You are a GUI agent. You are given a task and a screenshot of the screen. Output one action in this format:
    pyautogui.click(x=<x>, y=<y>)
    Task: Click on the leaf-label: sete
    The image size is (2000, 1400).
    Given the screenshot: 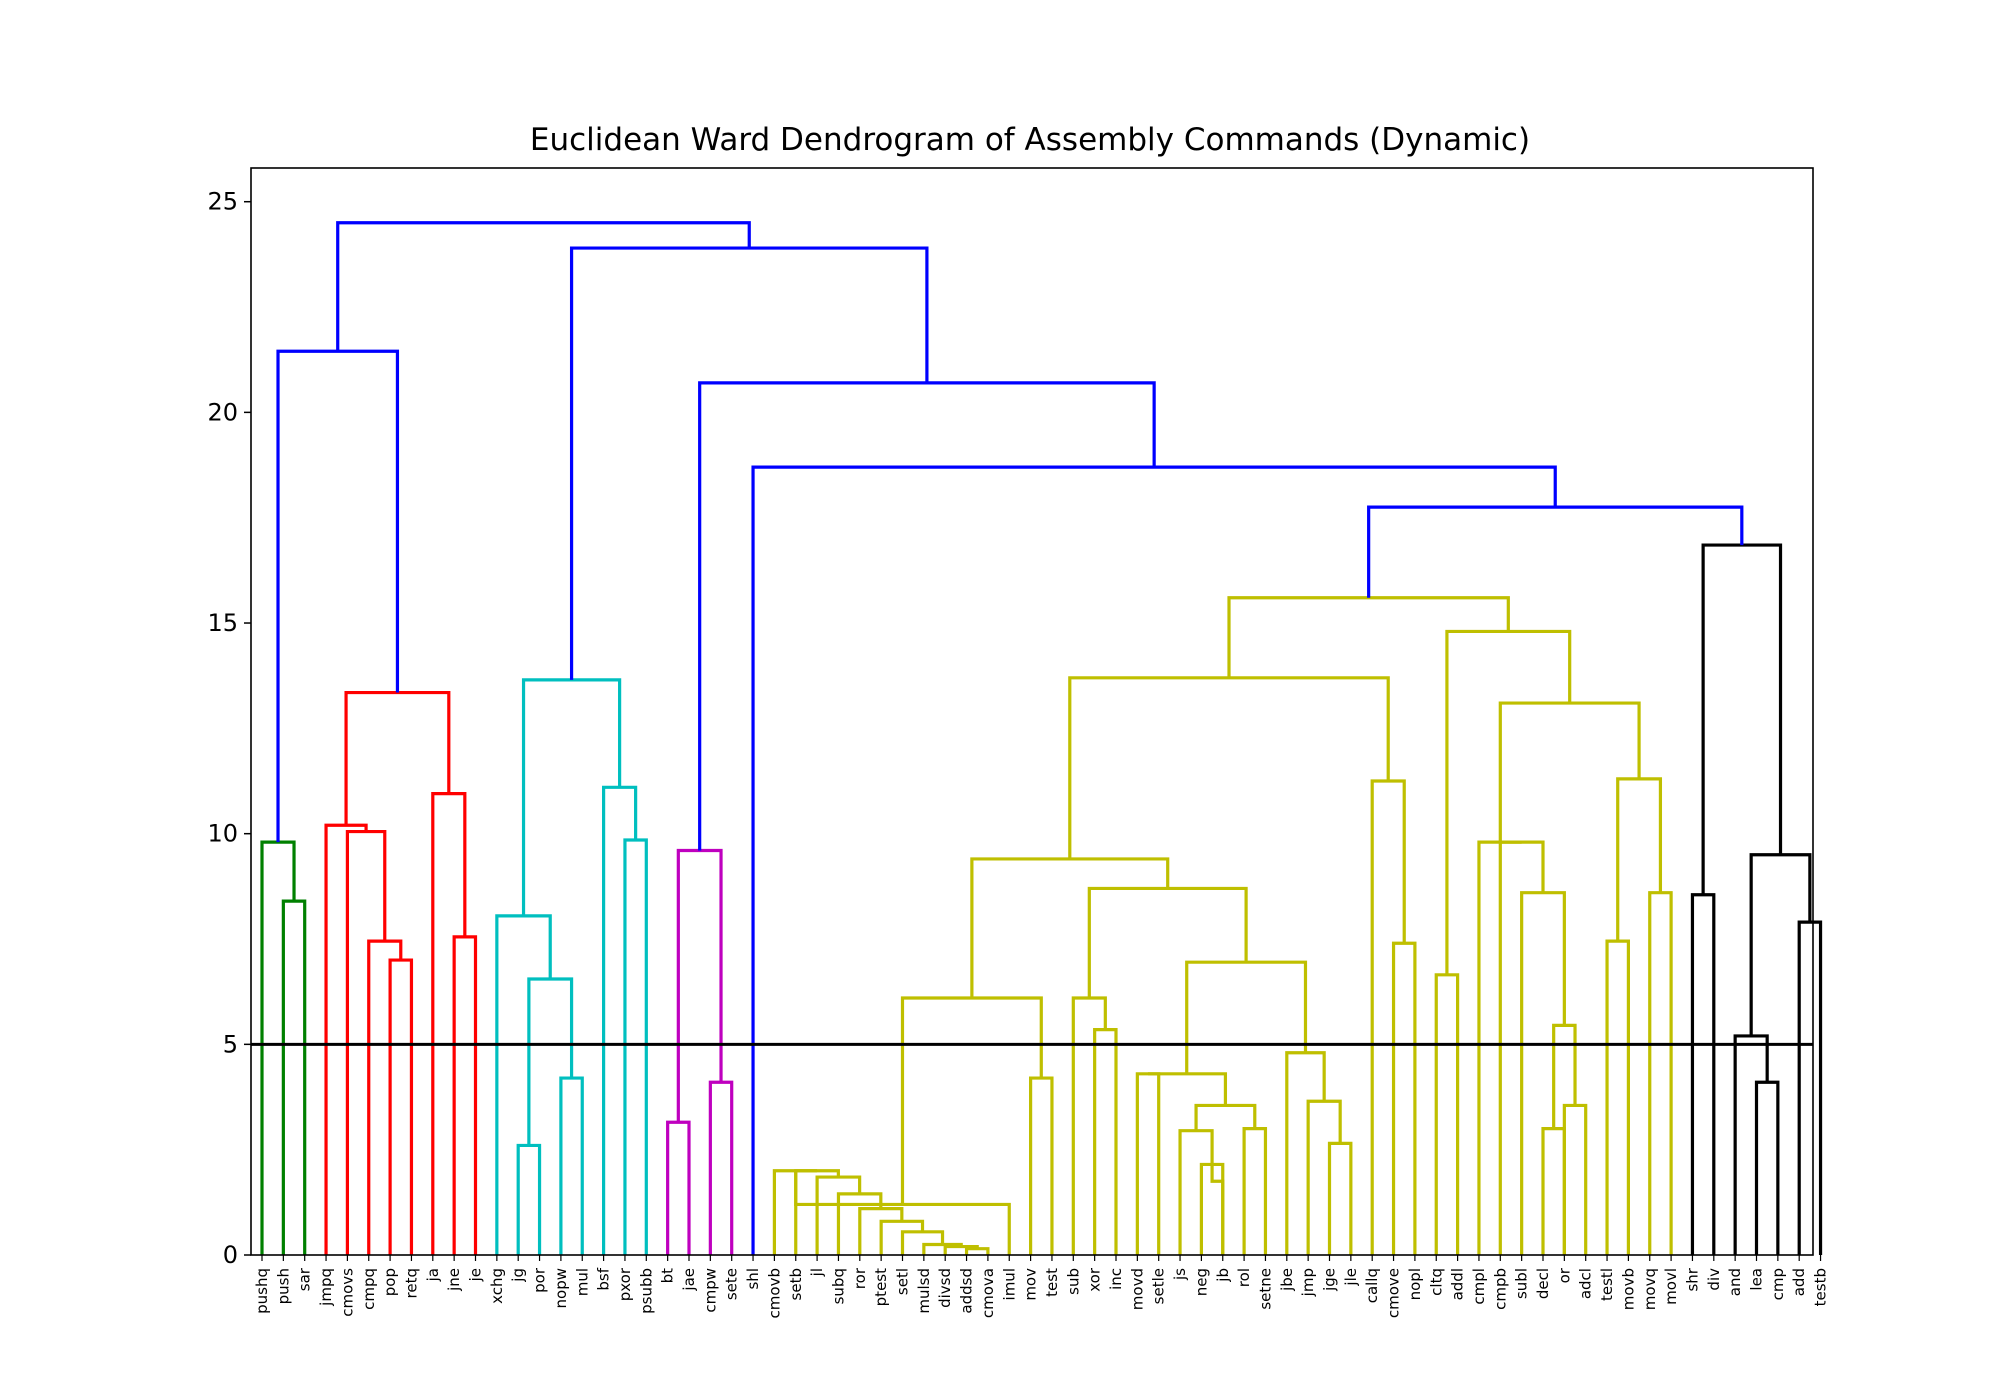 What is the action you would take?
    pyautogui.click(x=732, y=1284)
    